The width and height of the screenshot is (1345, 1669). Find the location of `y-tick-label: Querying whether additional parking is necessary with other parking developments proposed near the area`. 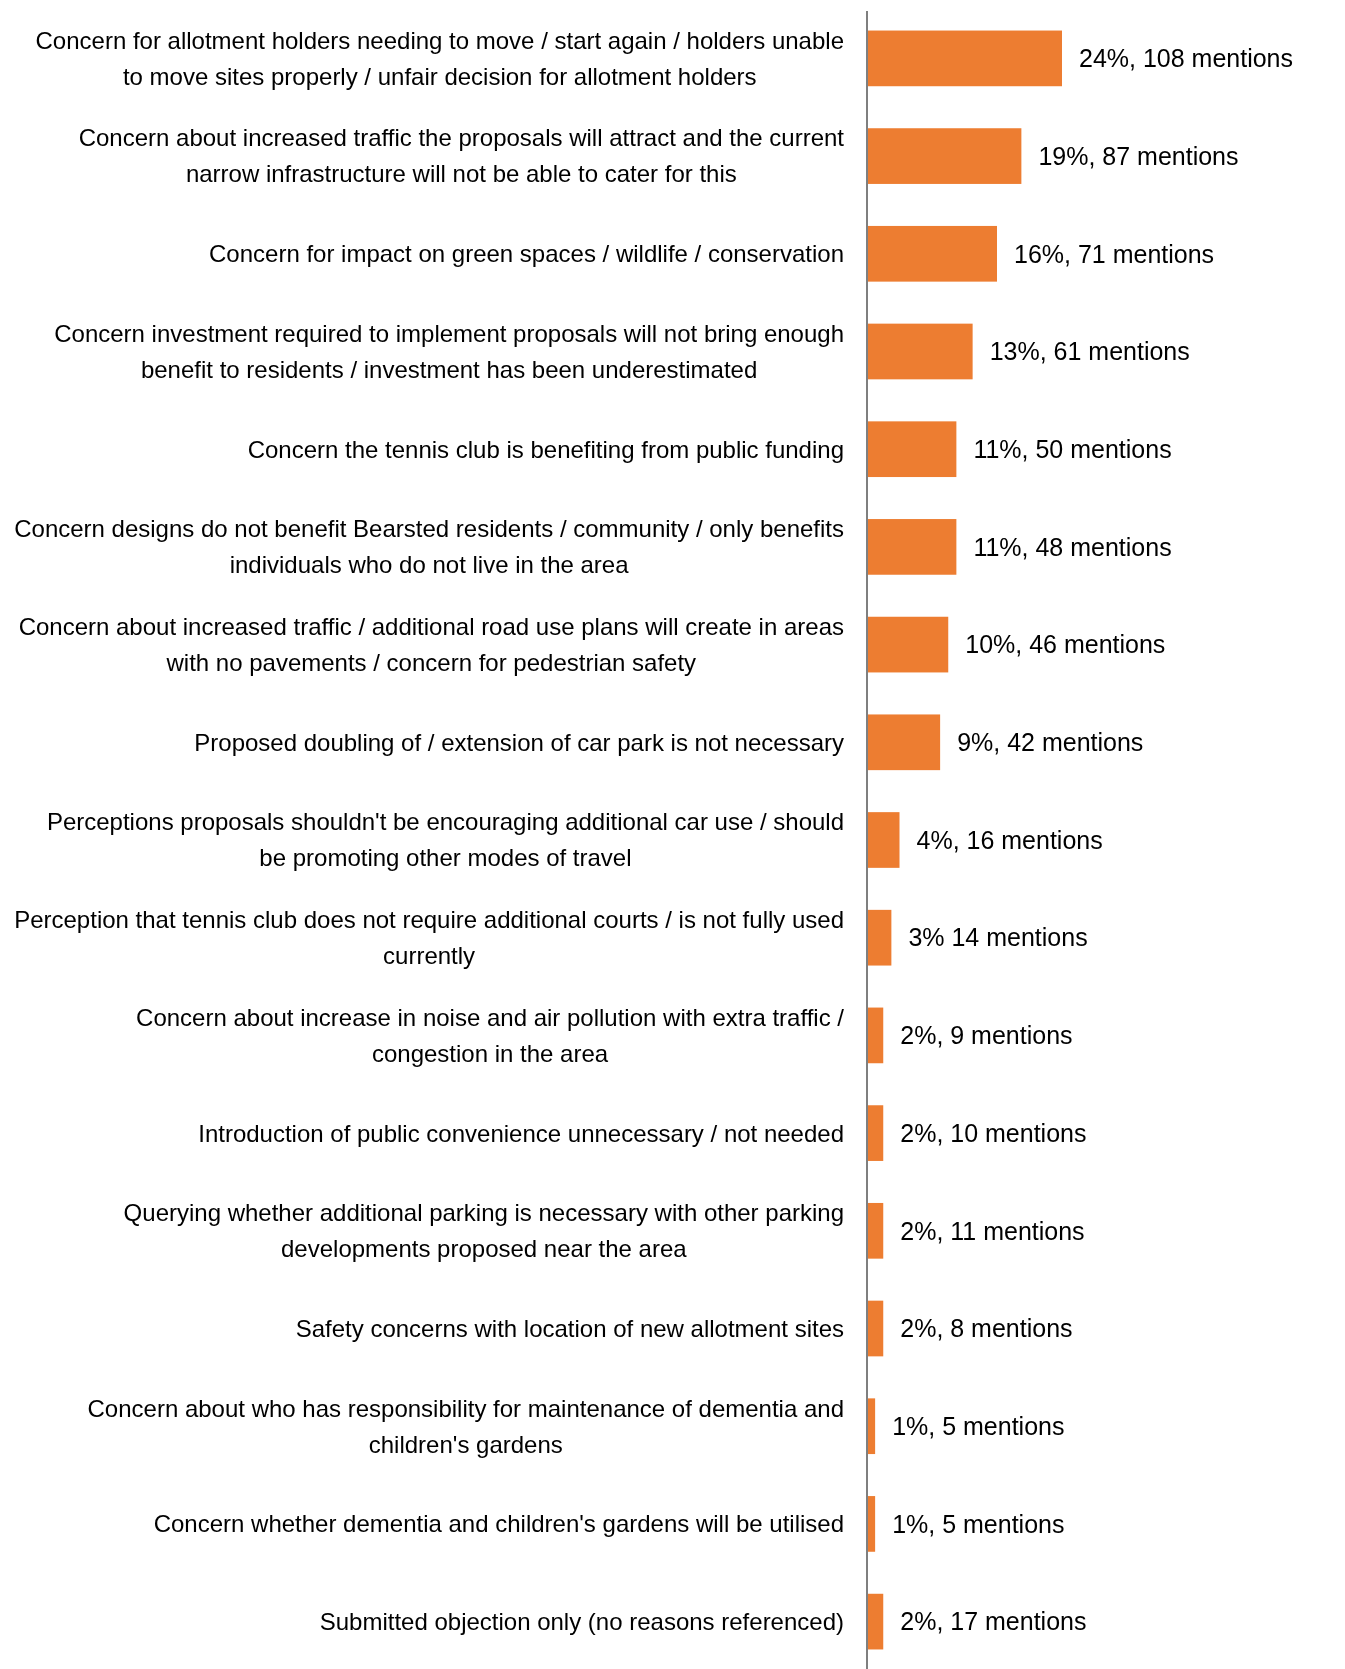

y-tick-label: Querying whether additional parking is necessary with other parking developments proposed near the area is located at coordinates (483, 1231).